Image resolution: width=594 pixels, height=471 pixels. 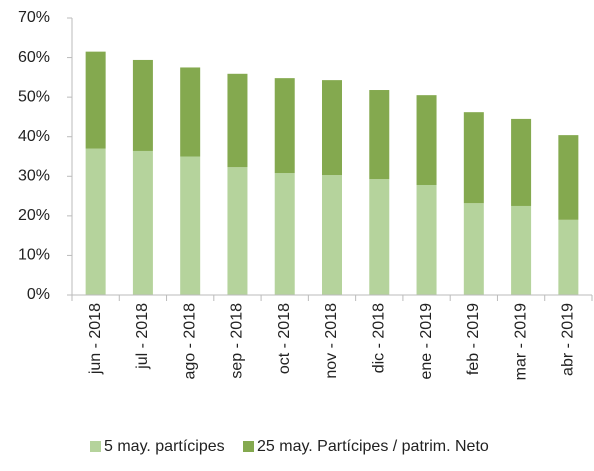 I want to click on x-tick-label: mar - 2019, so click(x=520, y=341).